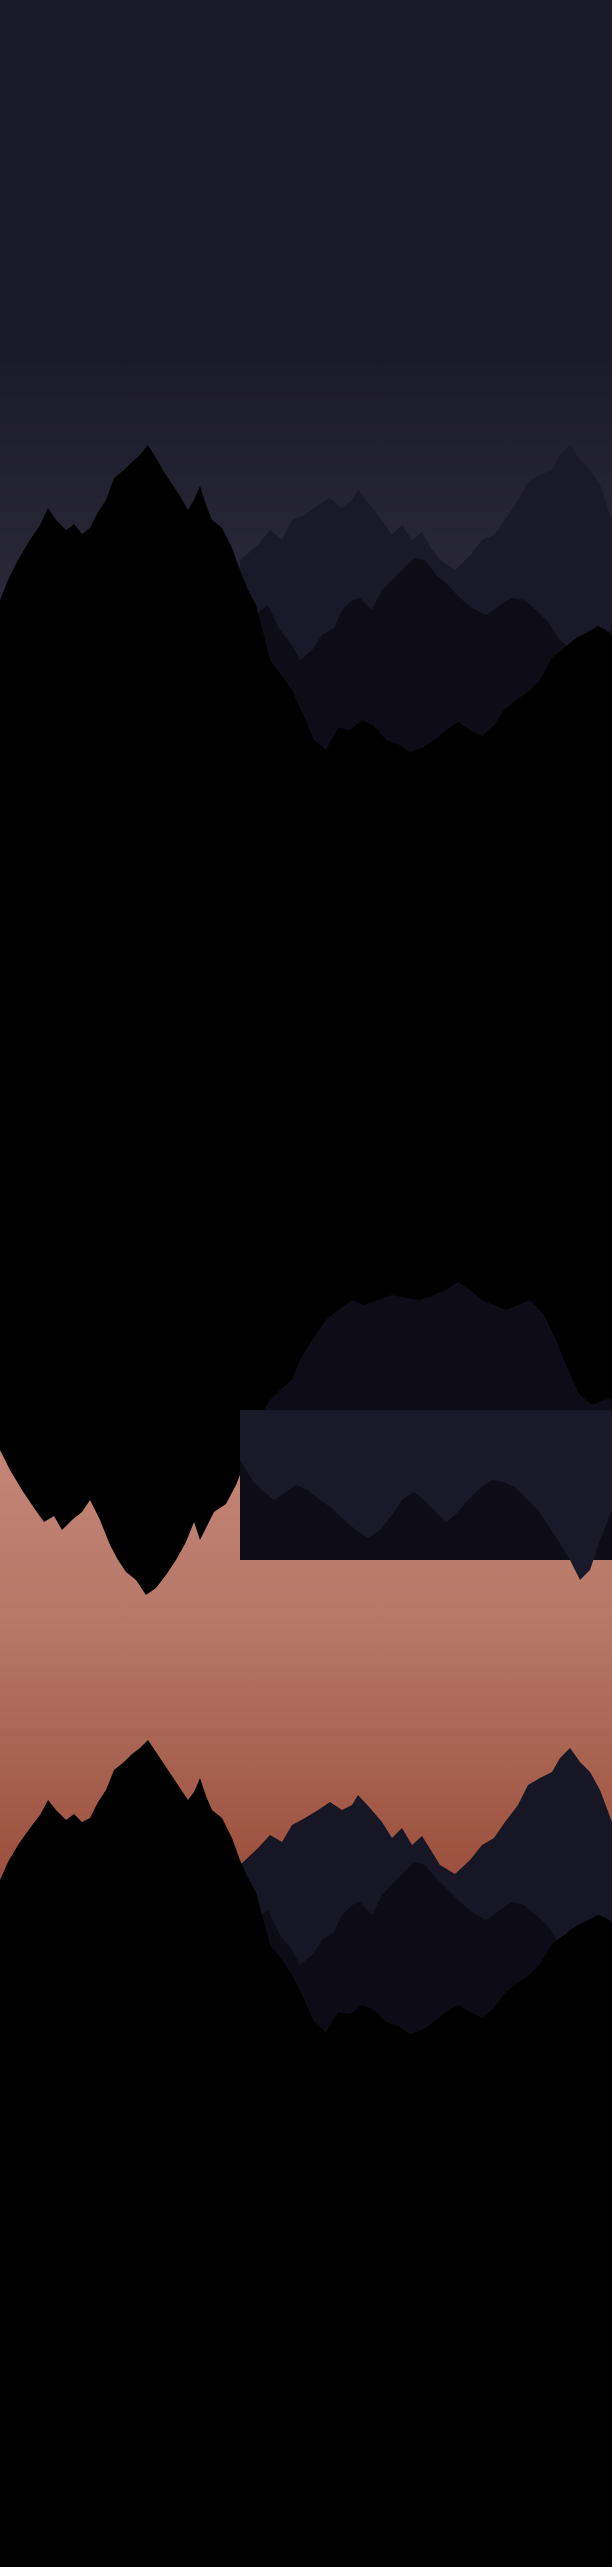  I want to click on reflection-far-ridge, so click(426, 1495).